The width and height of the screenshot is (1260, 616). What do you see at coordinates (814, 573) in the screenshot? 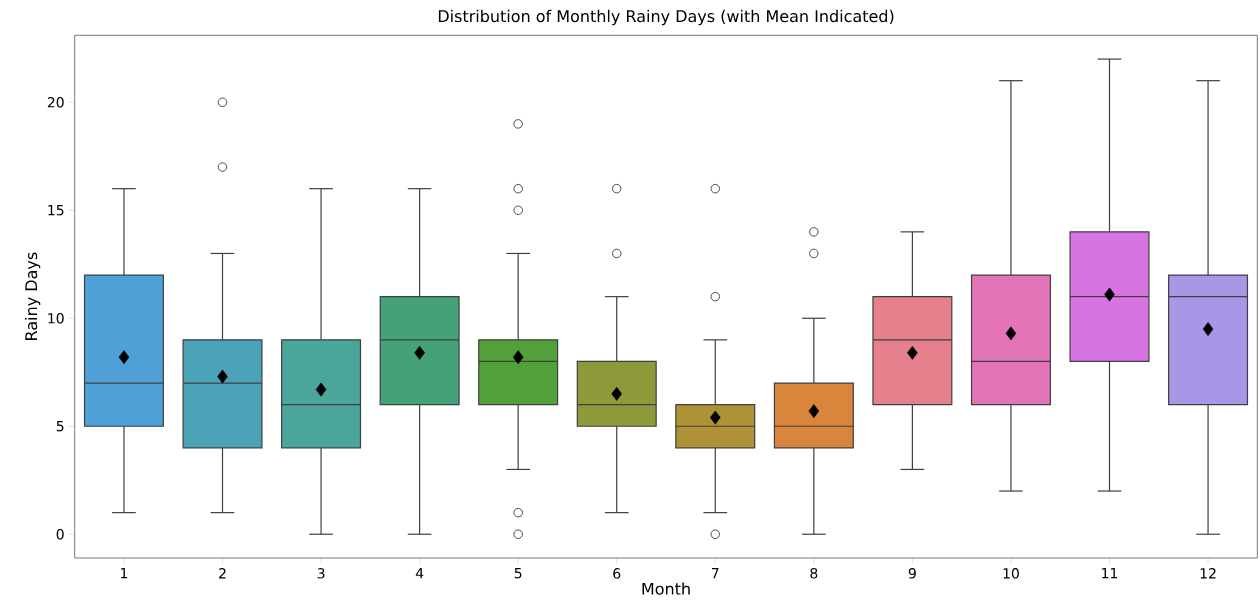
I see `x-tick-label: 8` at bounding box center [814, 573].